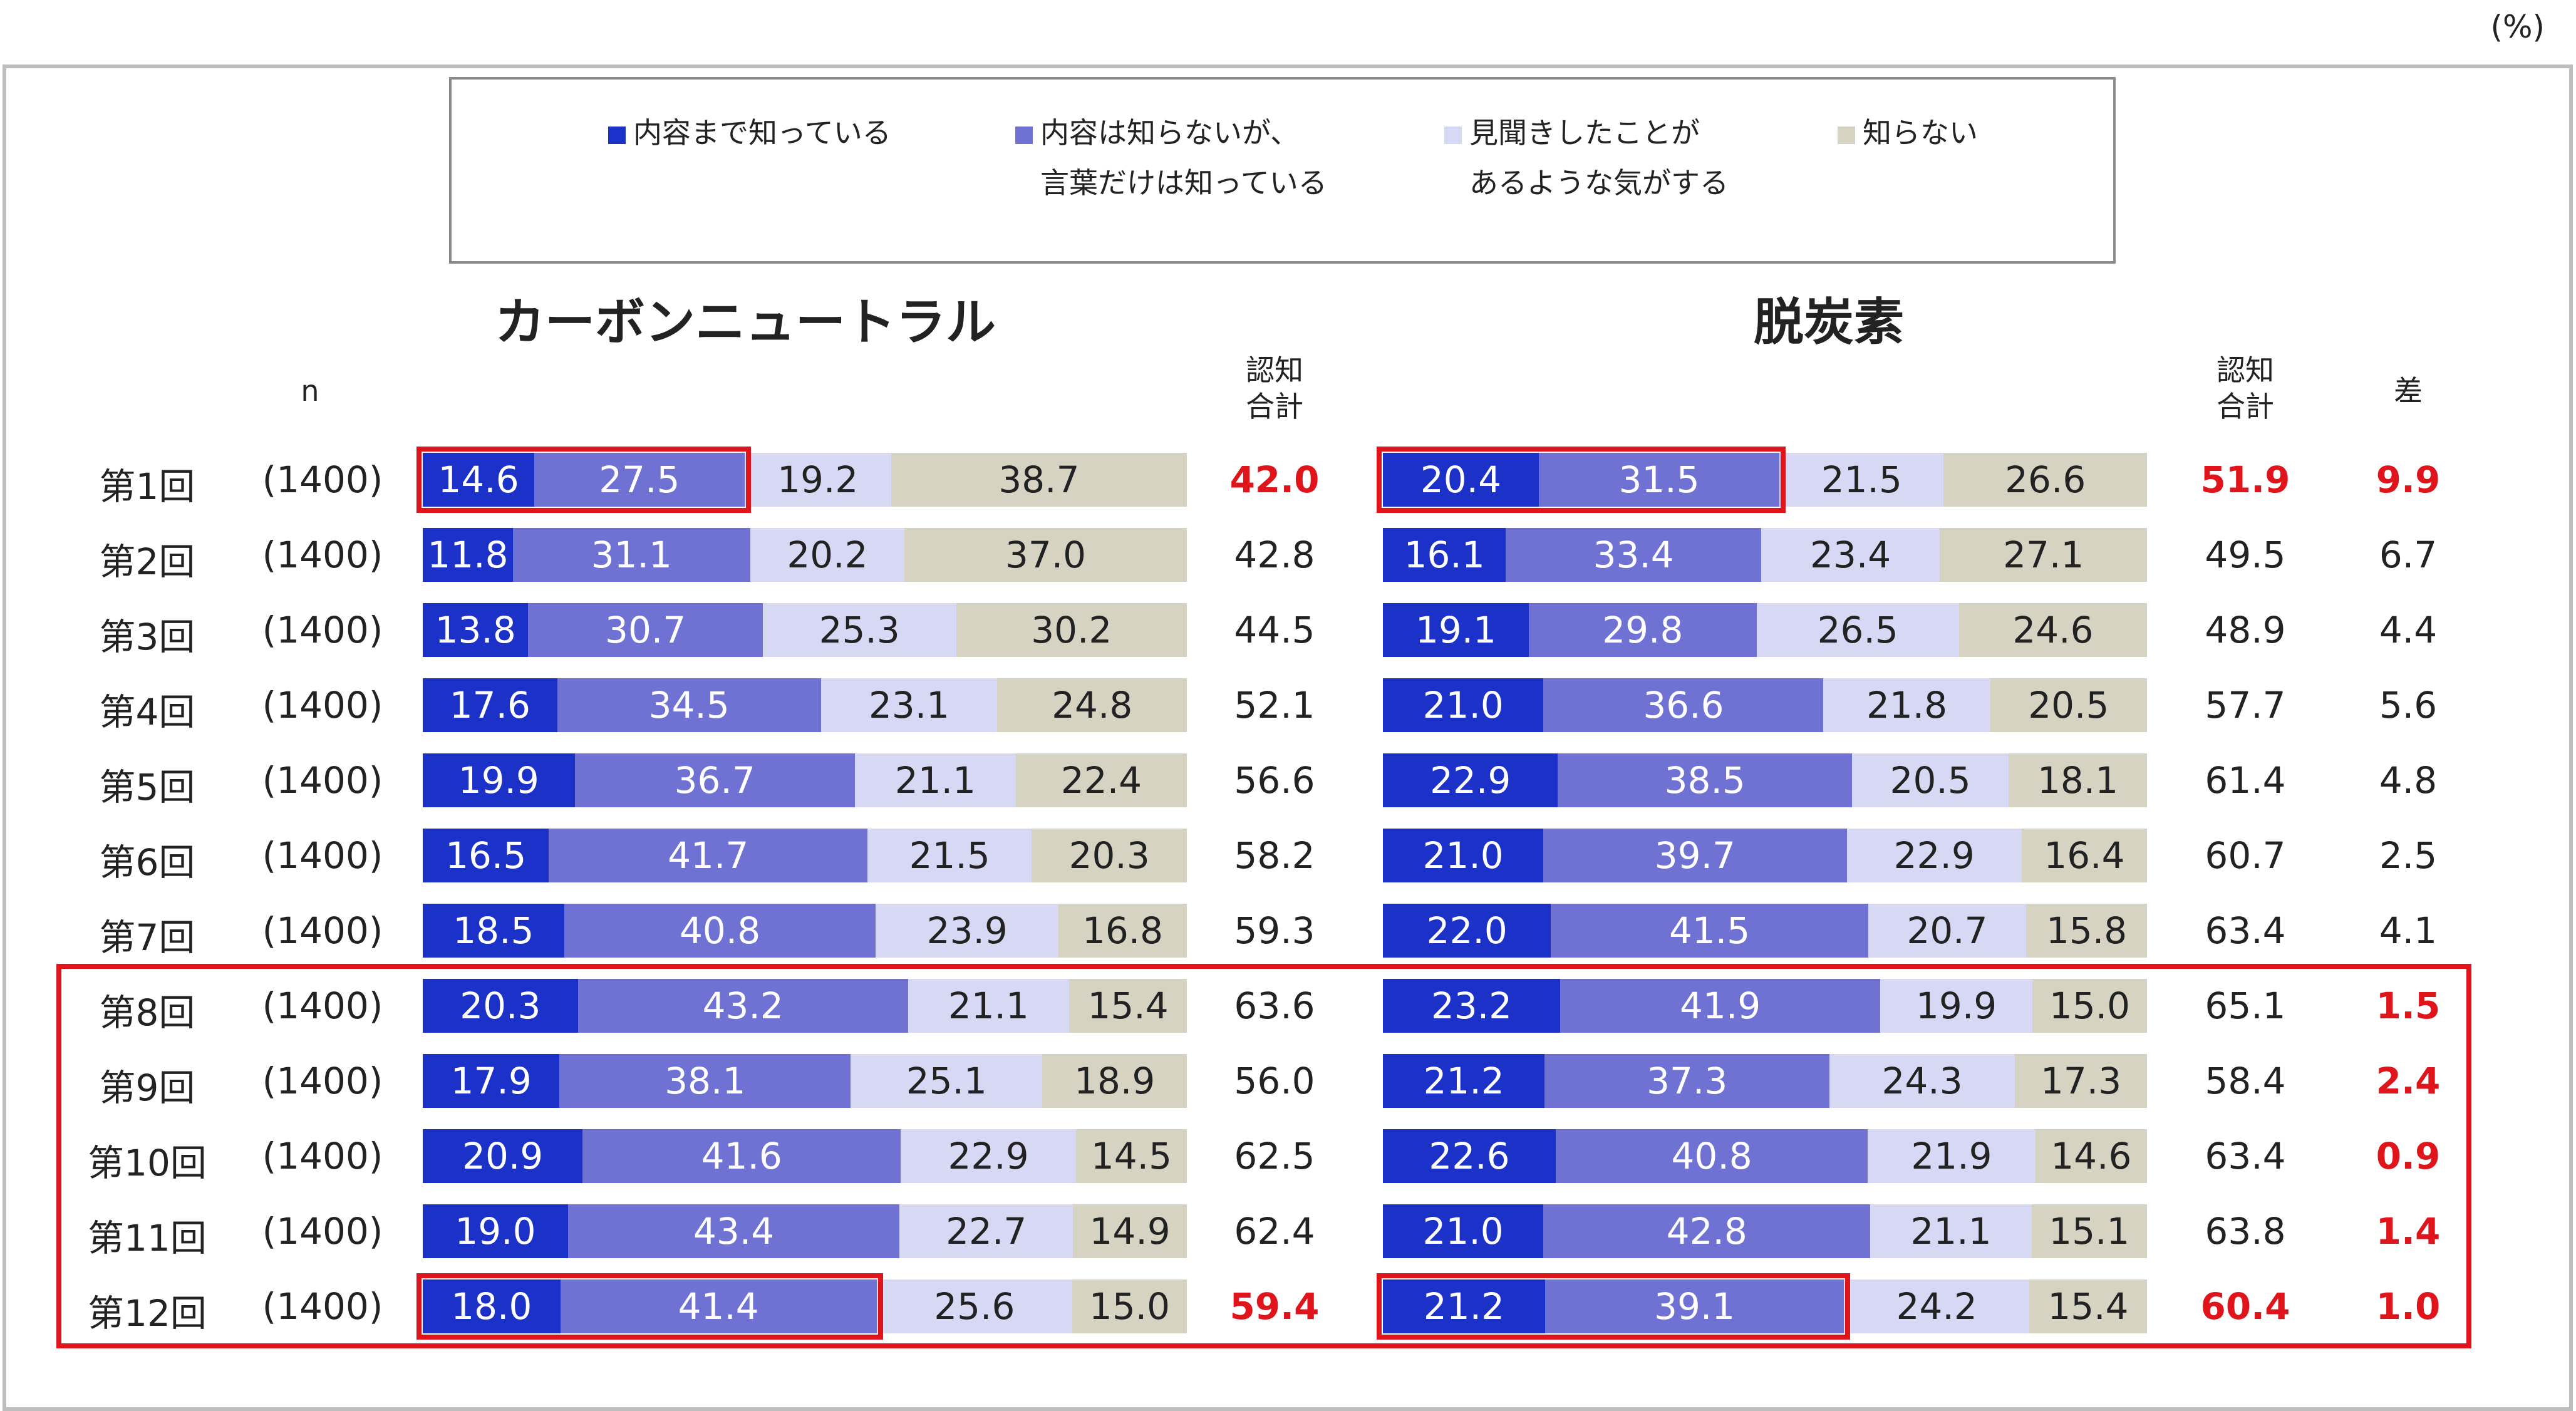 The width and height of the screenshot is (2576, 1411). Describe the element at coordinates (1274, 931) in the screenshot. I see `recognition-total: 59.3` at that location.